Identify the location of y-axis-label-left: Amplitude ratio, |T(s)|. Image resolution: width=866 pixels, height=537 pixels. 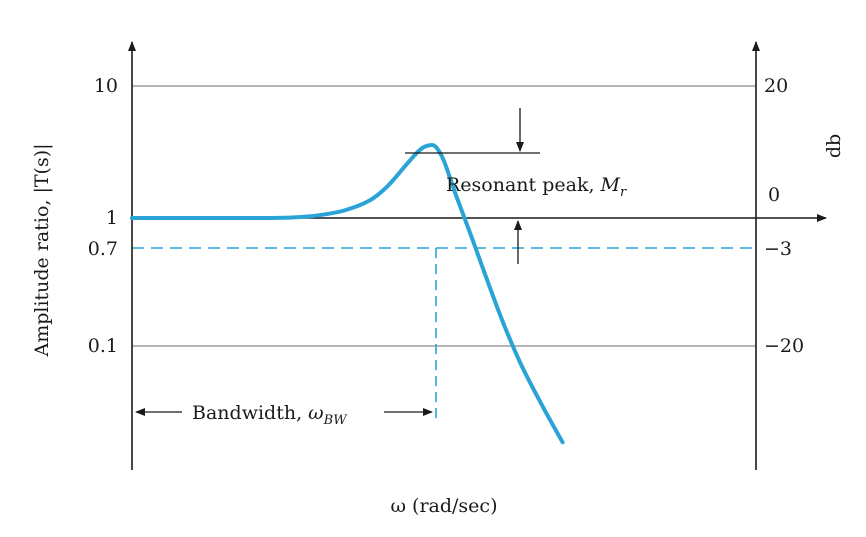
(42, 250).